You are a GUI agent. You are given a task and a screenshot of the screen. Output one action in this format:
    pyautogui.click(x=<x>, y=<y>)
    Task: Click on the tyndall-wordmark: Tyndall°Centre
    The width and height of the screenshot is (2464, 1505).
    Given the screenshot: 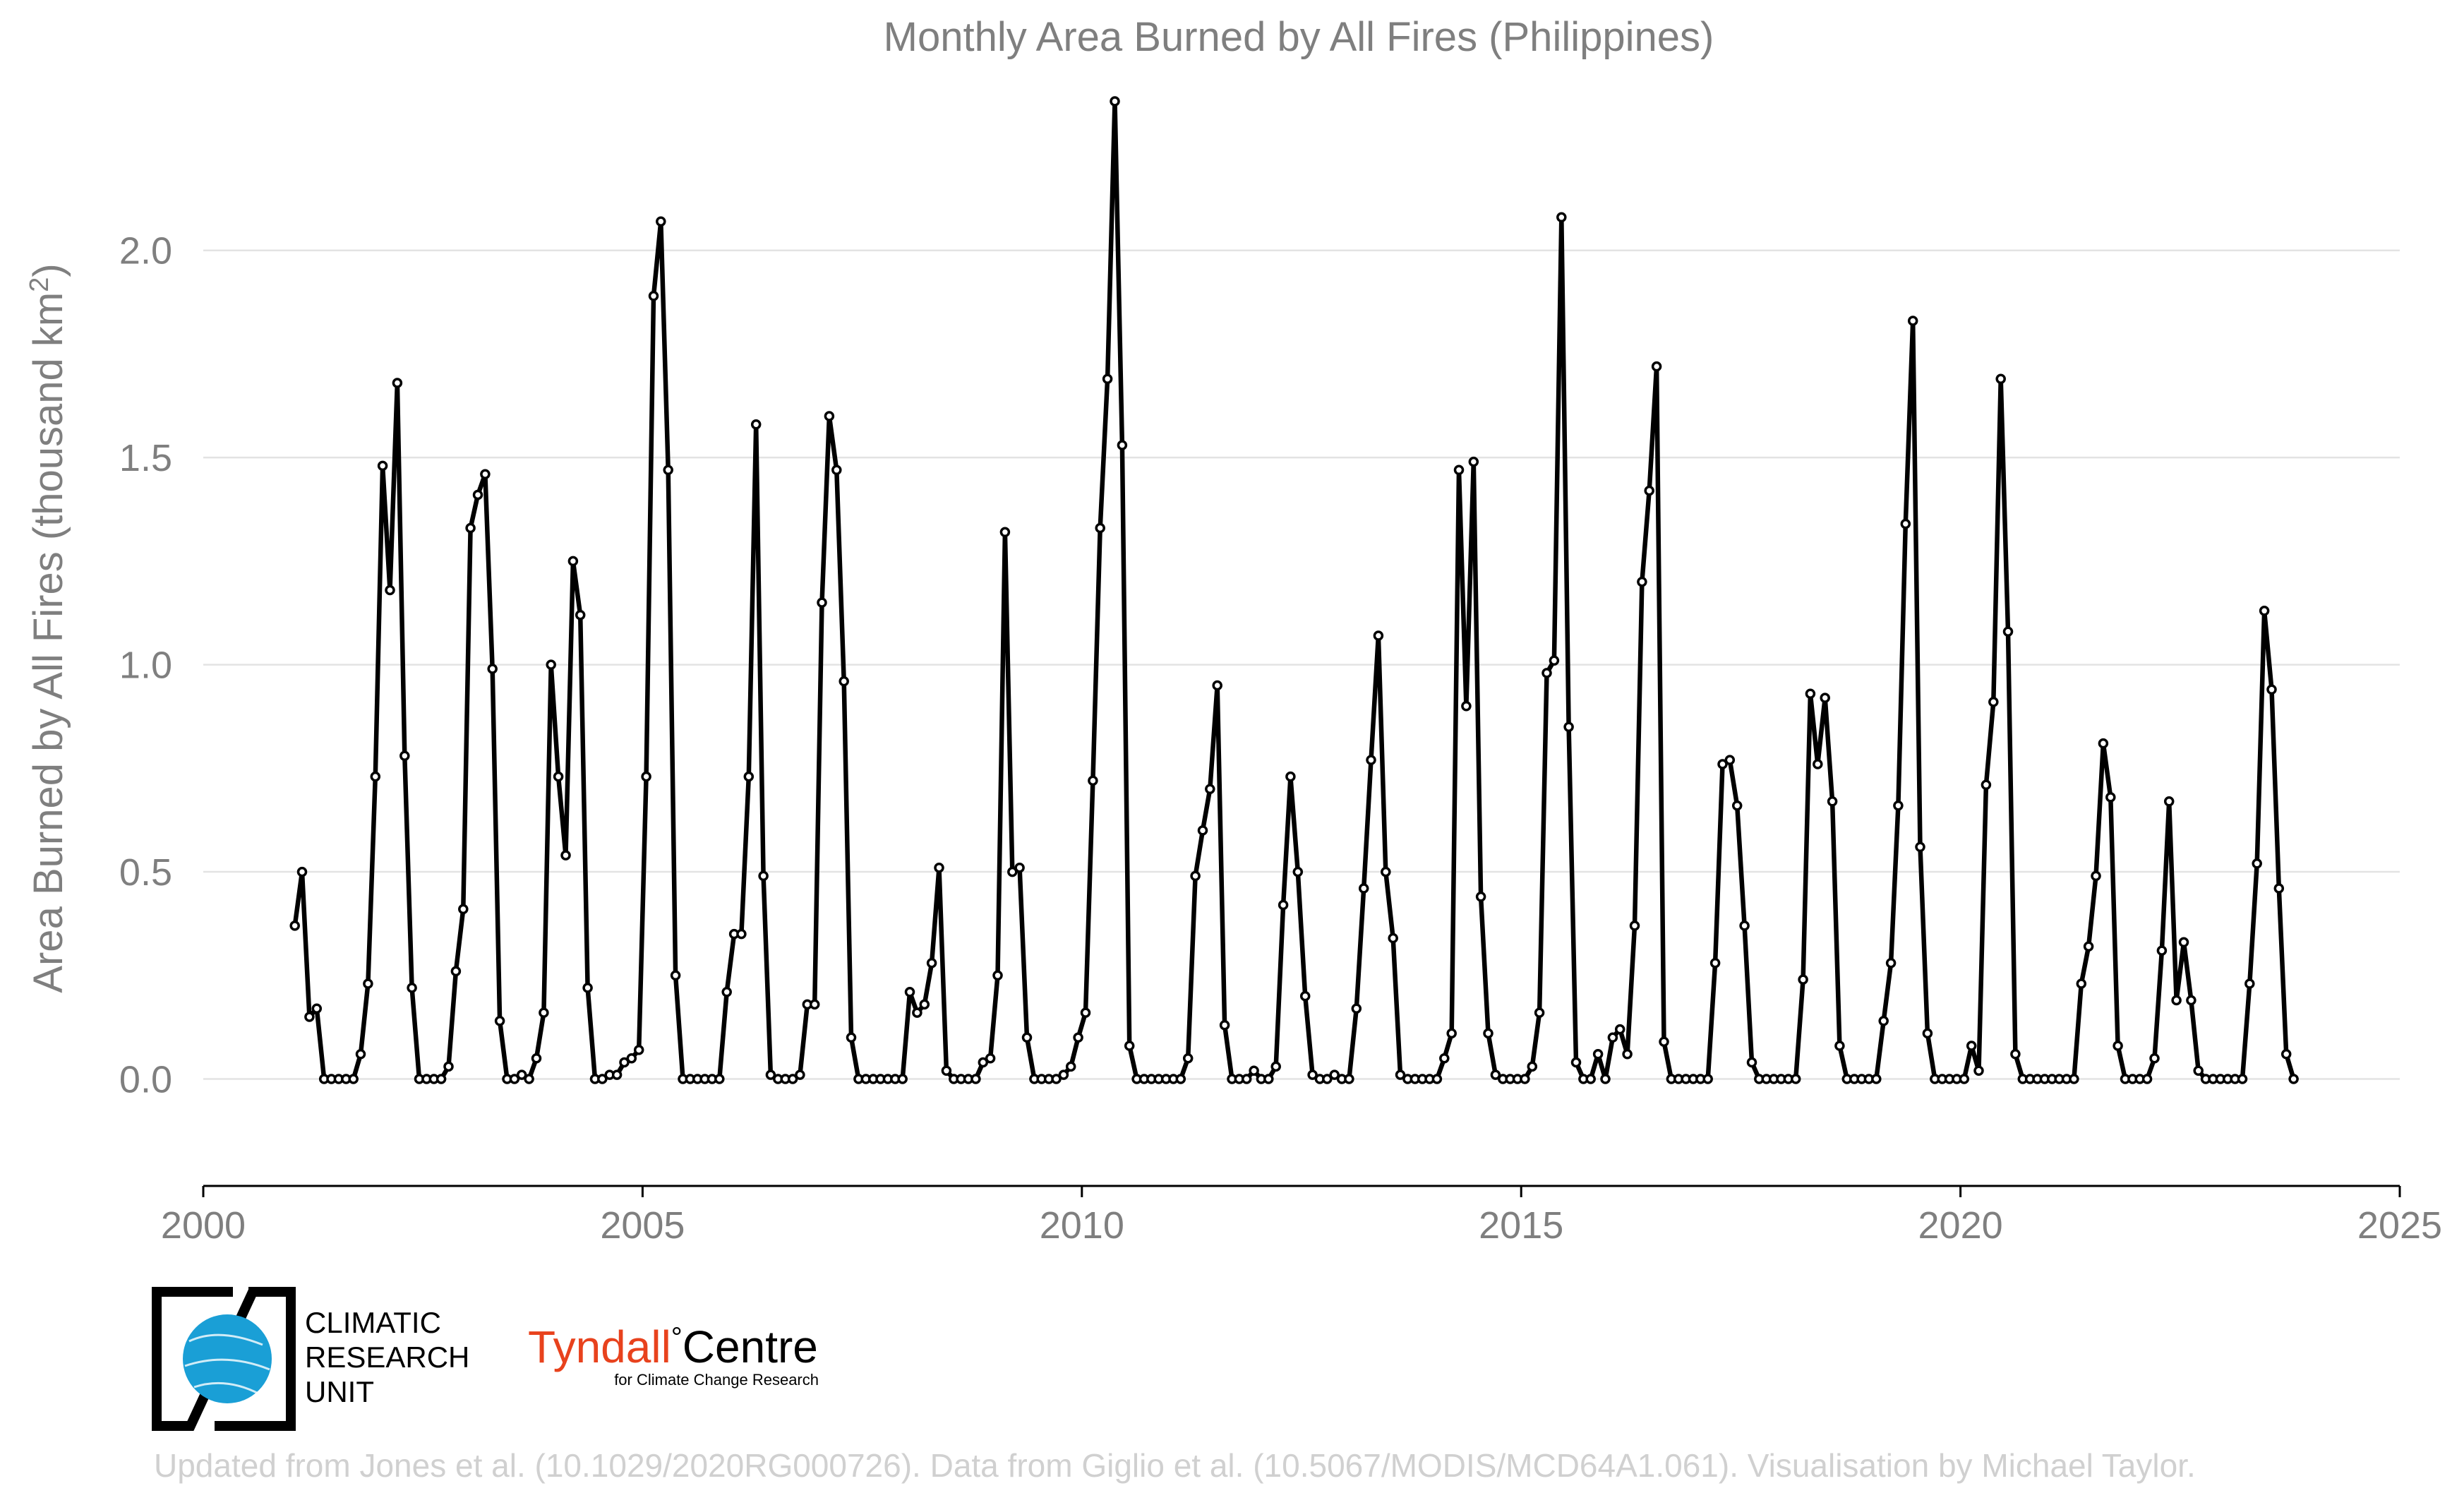 What is the action you would take?
    pyautogui.click(x=673, y=1346)
    